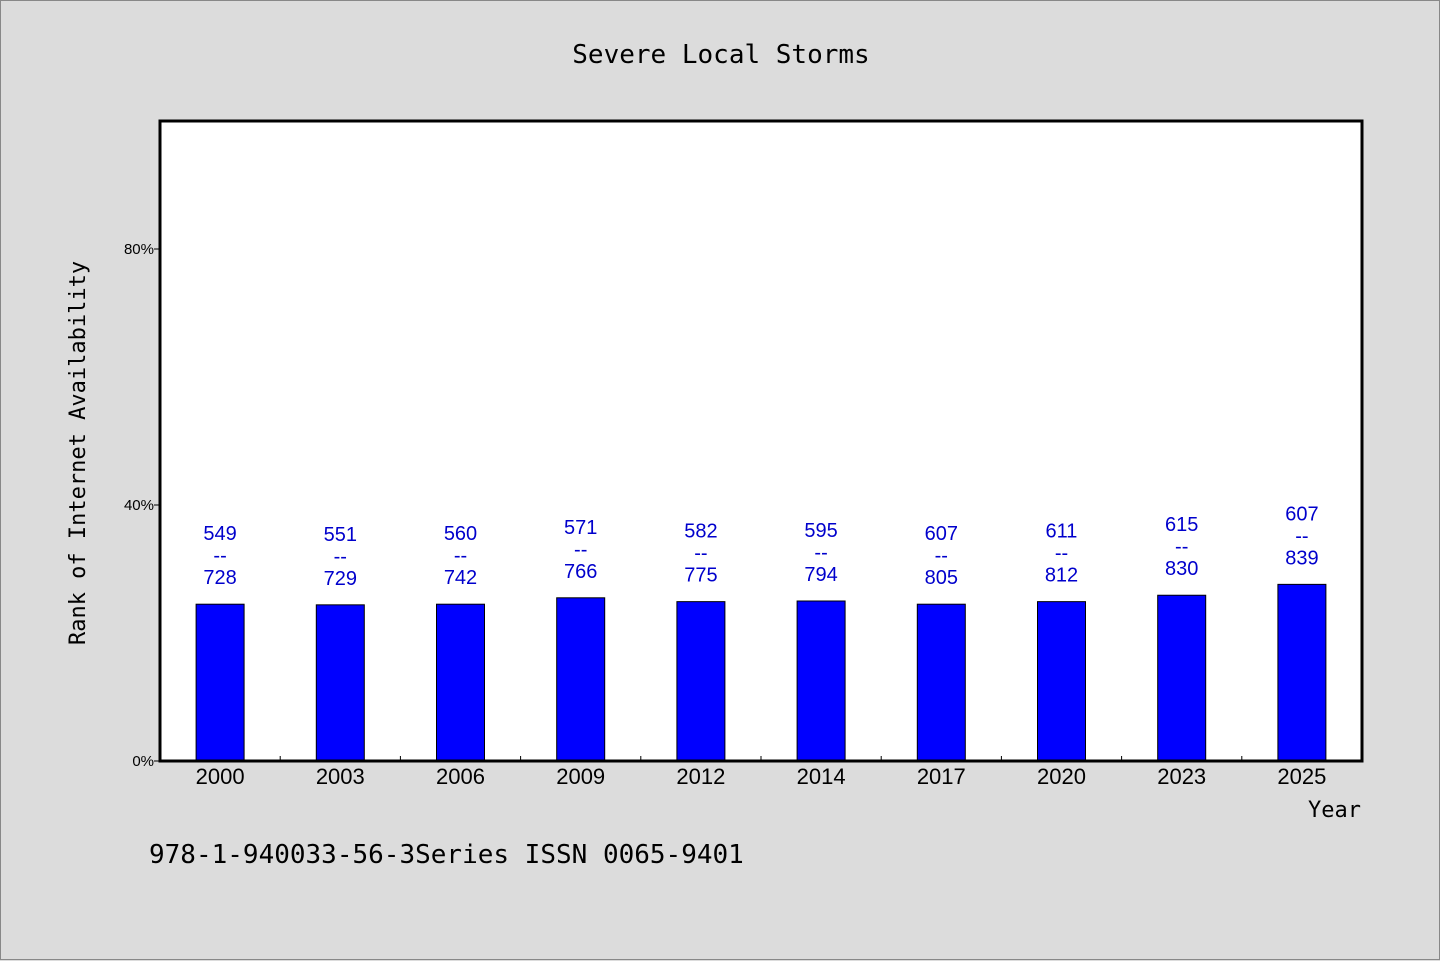 This screenshot has height=961, width=1440. Describe the element at coordinates (143, 761) in the screenshot. I see `y-tick-label: 0%` at that location.